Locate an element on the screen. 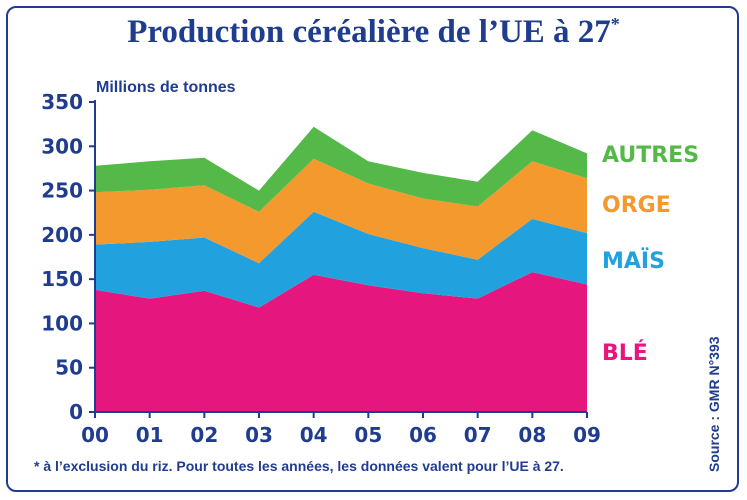 The width and height of the screenshot is (747, 500). series-label: ORGE is located at coordinates (636, 205).